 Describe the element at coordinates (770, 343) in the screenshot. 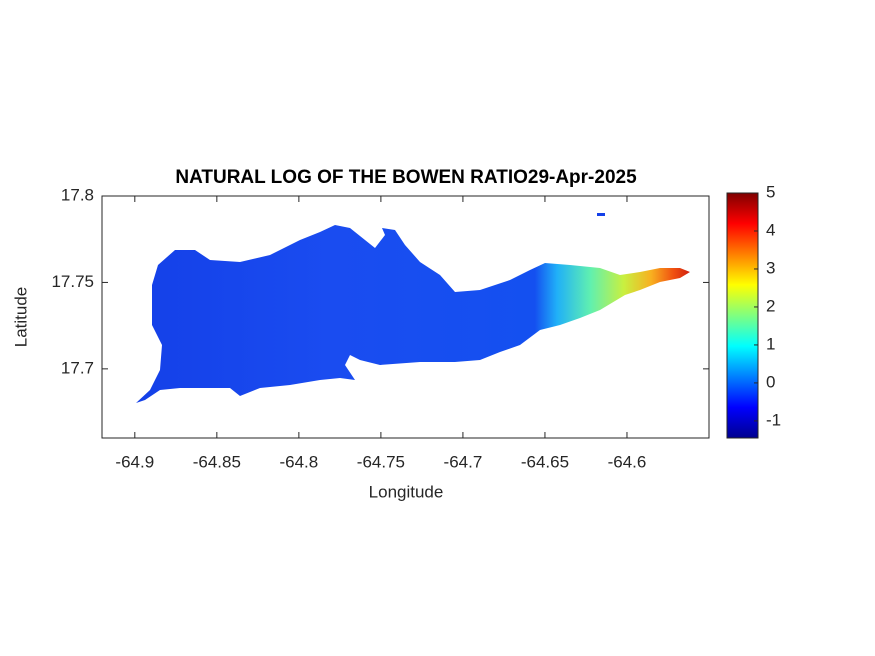

I see `colorbar-tick-label: 1` at that location.